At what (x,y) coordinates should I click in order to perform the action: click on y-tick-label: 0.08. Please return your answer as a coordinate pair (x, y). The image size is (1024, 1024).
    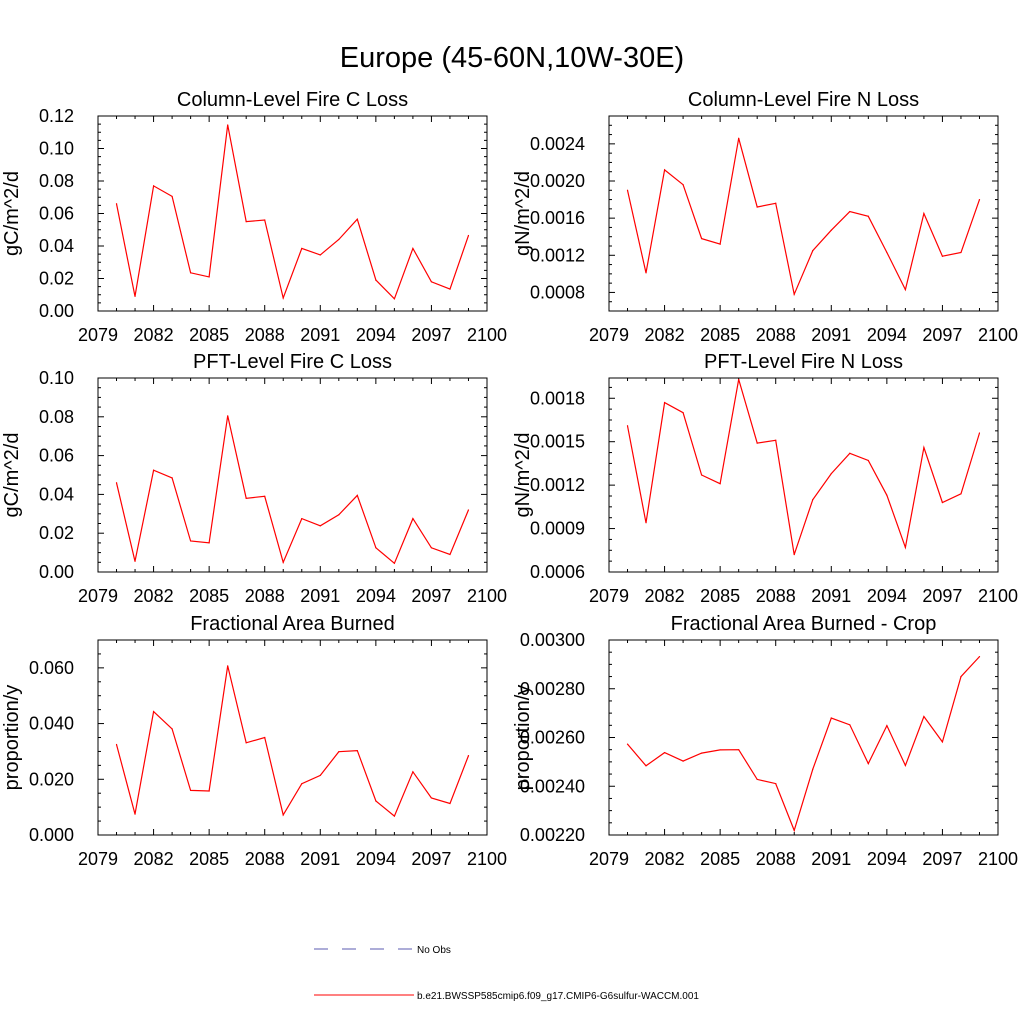
    Looking at the image, I should click on (56, 181).